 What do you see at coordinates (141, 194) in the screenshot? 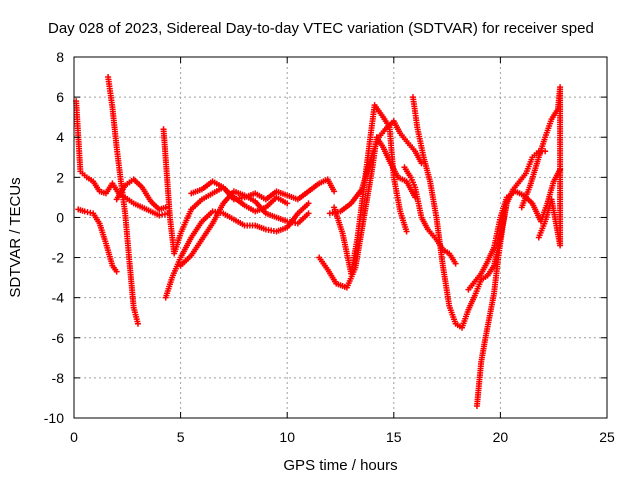
I see `series-track-d` at bounding box center [141, 194].